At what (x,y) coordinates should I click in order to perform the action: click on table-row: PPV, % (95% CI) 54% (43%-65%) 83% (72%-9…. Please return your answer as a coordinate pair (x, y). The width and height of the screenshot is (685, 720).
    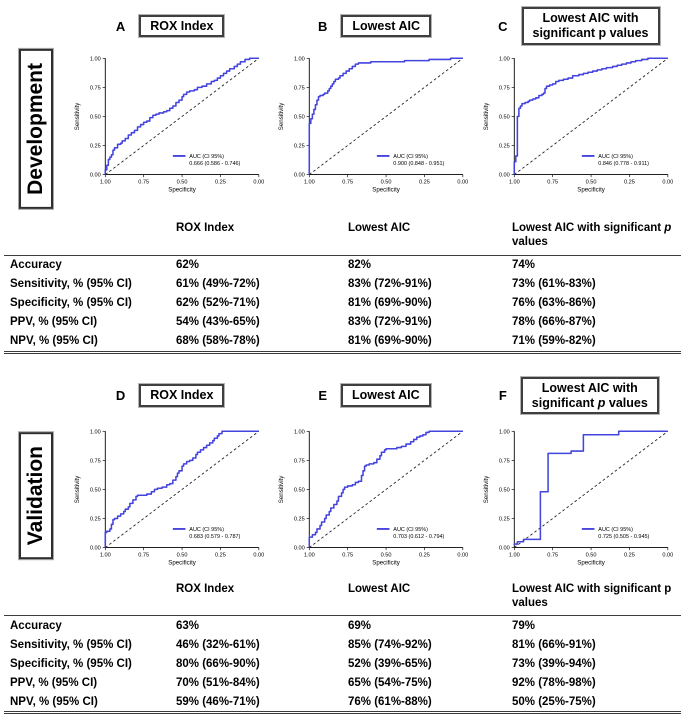
    Looking at the image, I should click on (342, 322).